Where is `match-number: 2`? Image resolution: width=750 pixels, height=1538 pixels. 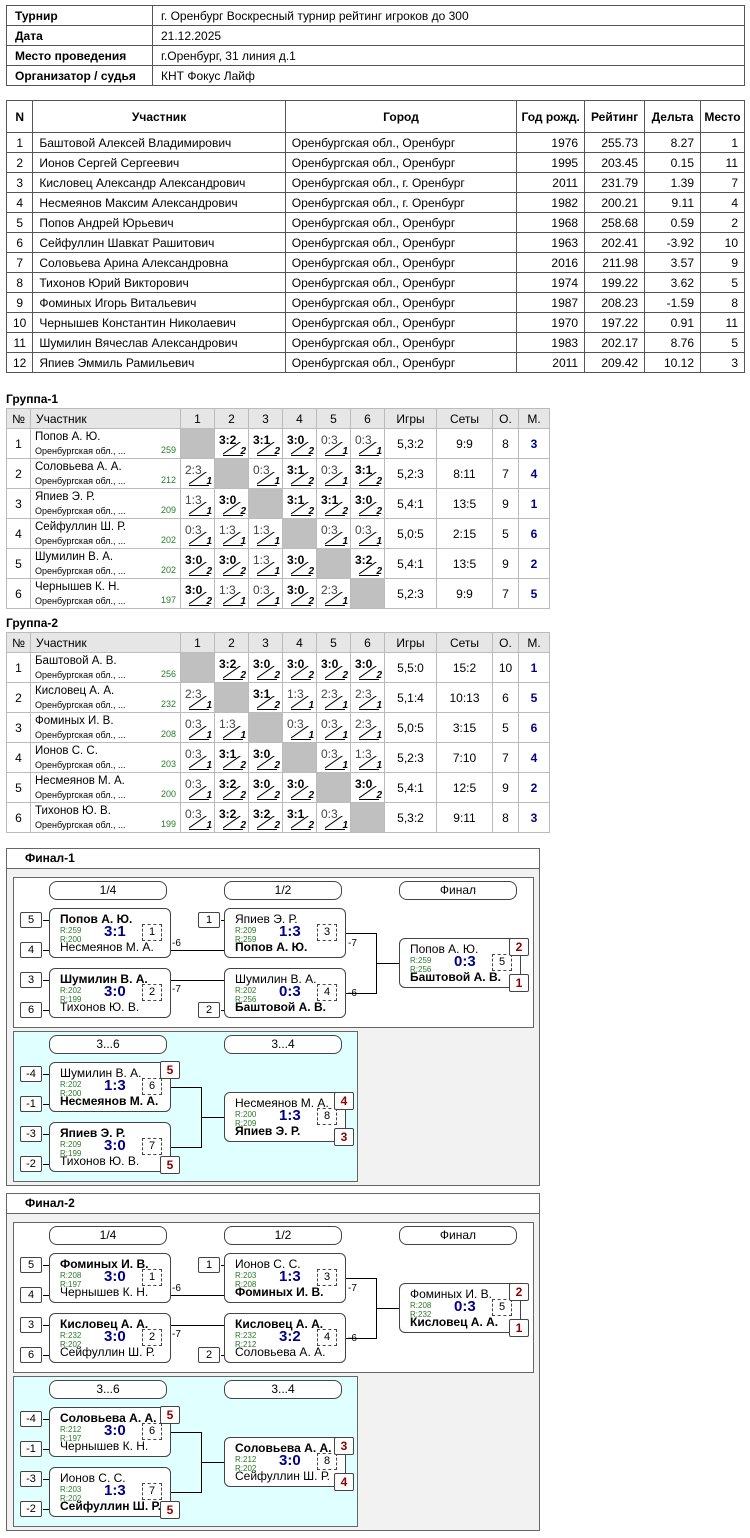 match-number: 2 is located at coordinates (152, 1337).